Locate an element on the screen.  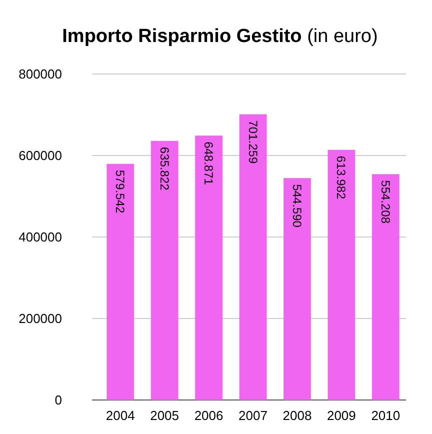
chart-title: Importo Risparmio Gestito is located at coordinates (182, 36).